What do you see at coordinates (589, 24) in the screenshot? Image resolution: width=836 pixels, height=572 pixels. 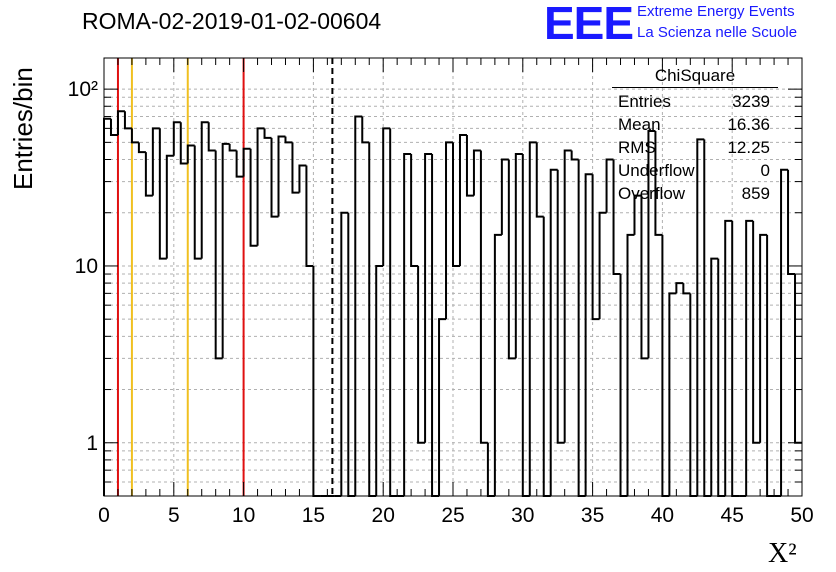 I see `eee-logo-letters: EEE` at bounding box center [589, 24].